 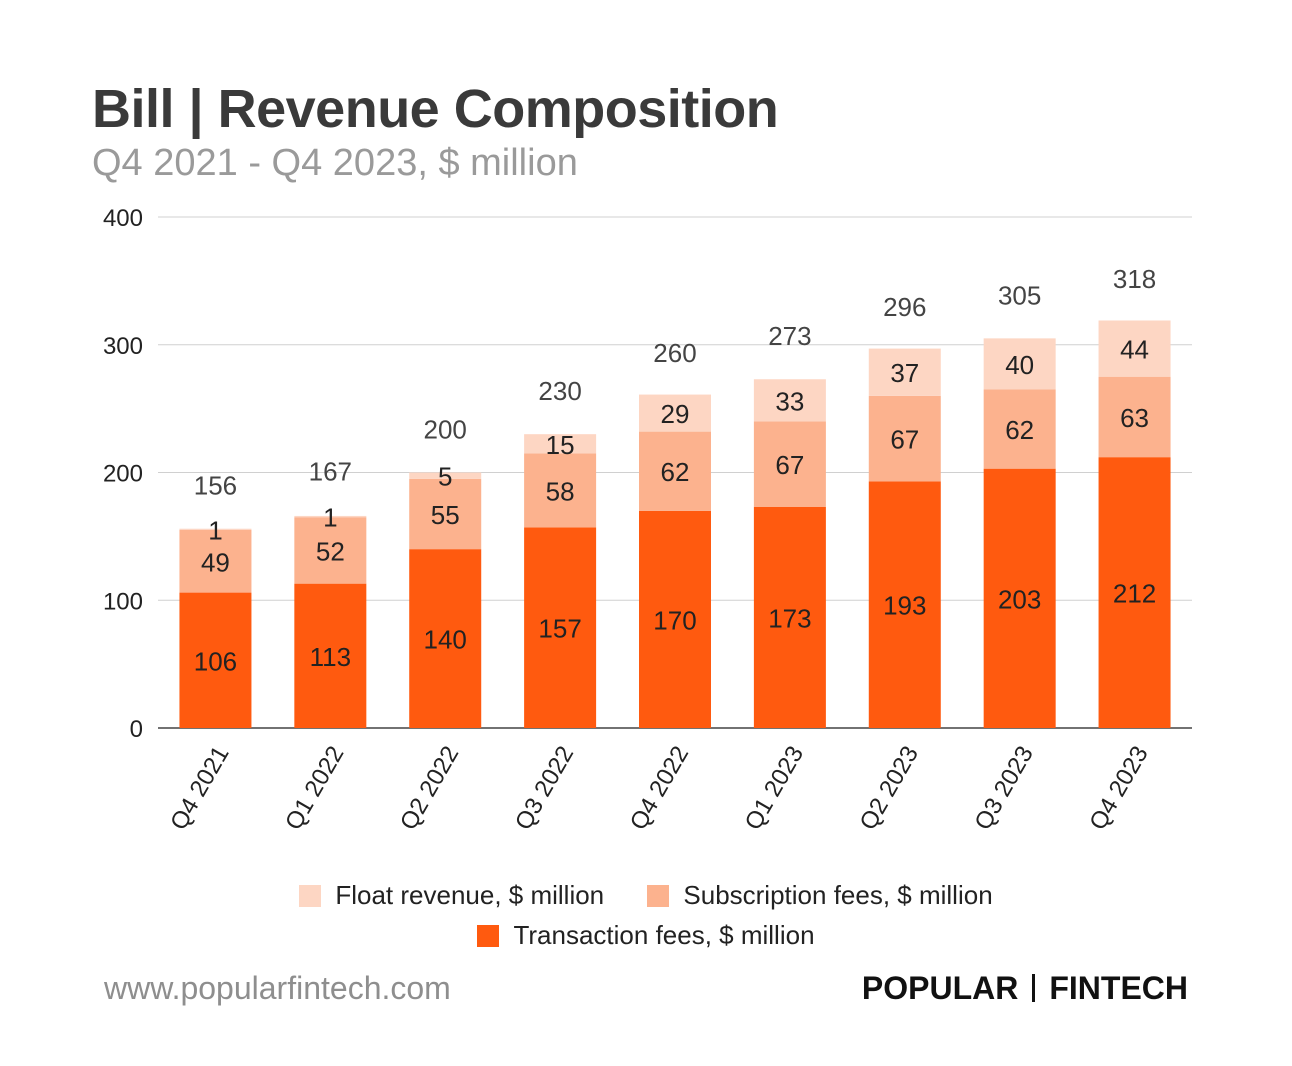 I want to click on data-label-transaction-2: 140, so click(x=445, y=640).